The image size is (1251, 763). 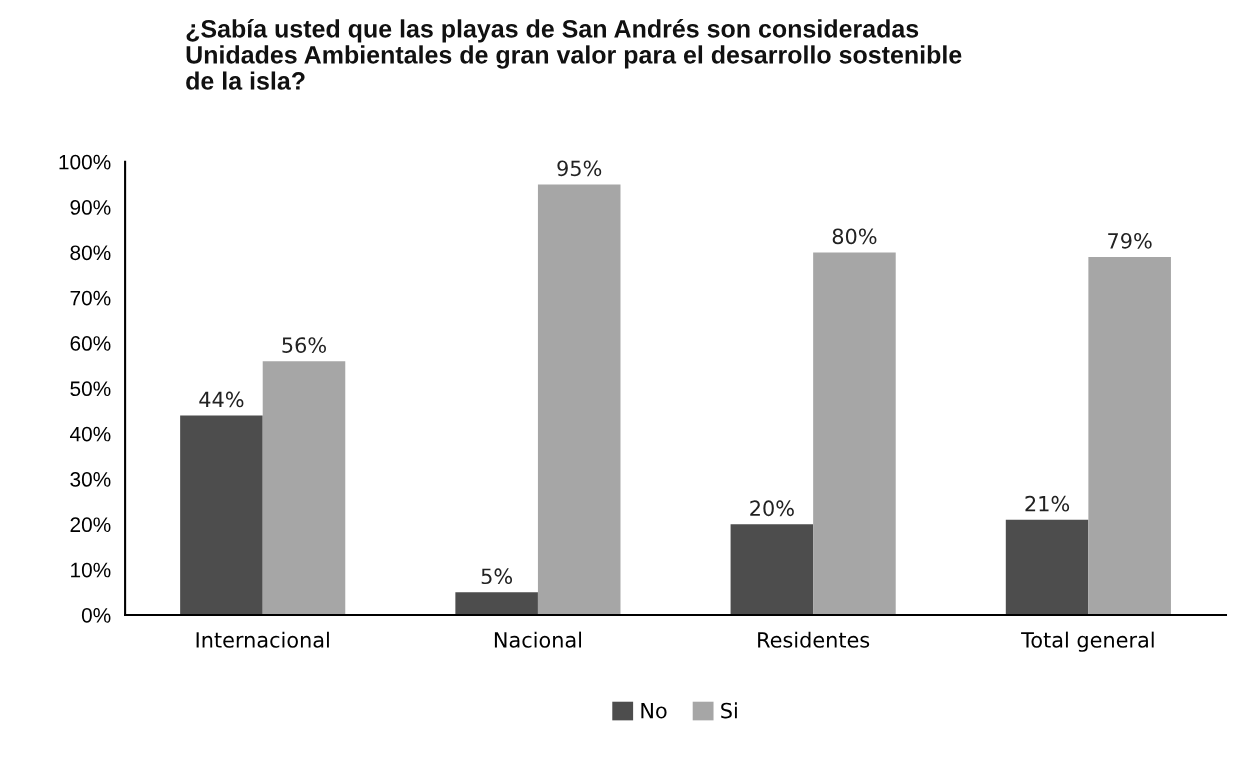 I want to click on x-tick-label: Internacional, so click(x=262, y=639).